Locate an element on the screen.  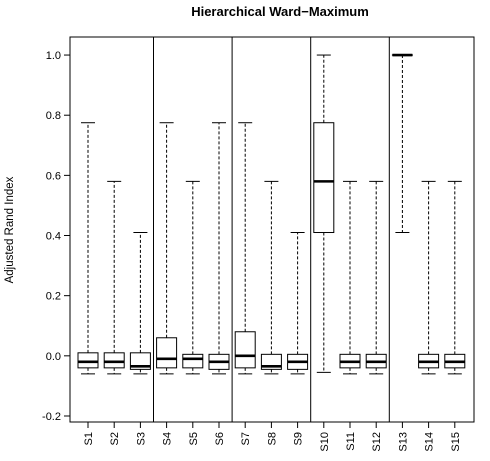
y-tick-label: 0.4 is located at coordinates (53, 237).